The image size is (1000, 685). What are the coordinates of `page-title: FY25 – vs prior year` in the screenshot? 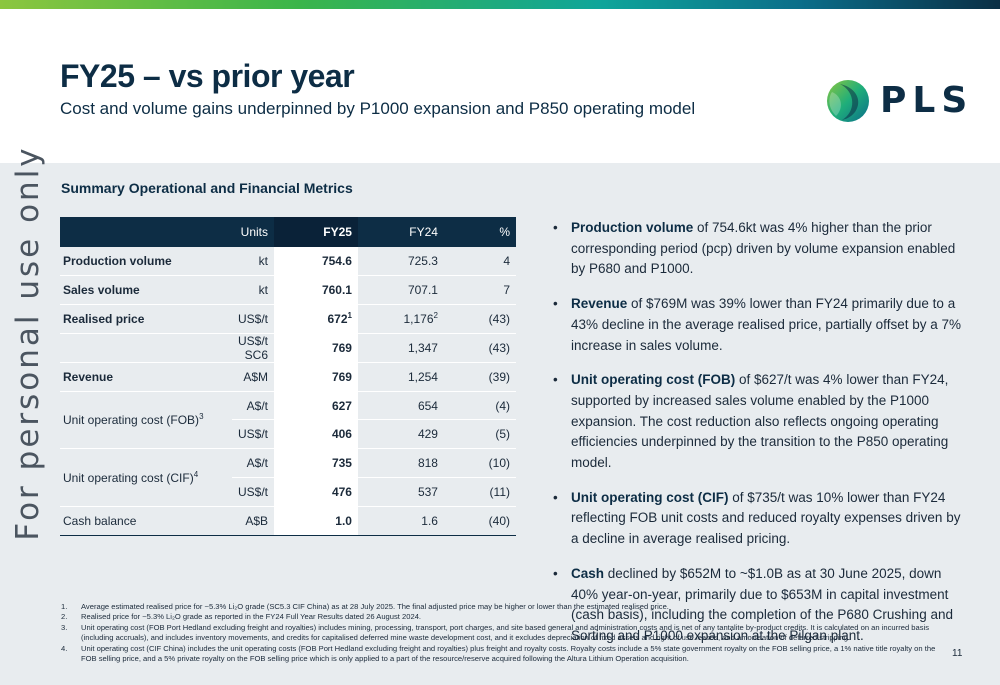 It's located at (207, 76).